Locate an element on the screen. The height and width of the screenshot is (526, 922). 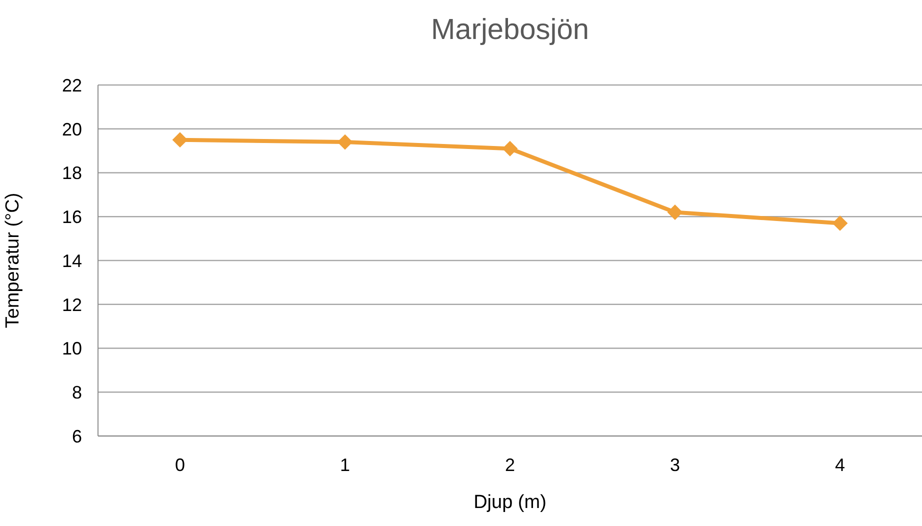
x-axis-title: Djup (m) is located at coordinates (510, 502).